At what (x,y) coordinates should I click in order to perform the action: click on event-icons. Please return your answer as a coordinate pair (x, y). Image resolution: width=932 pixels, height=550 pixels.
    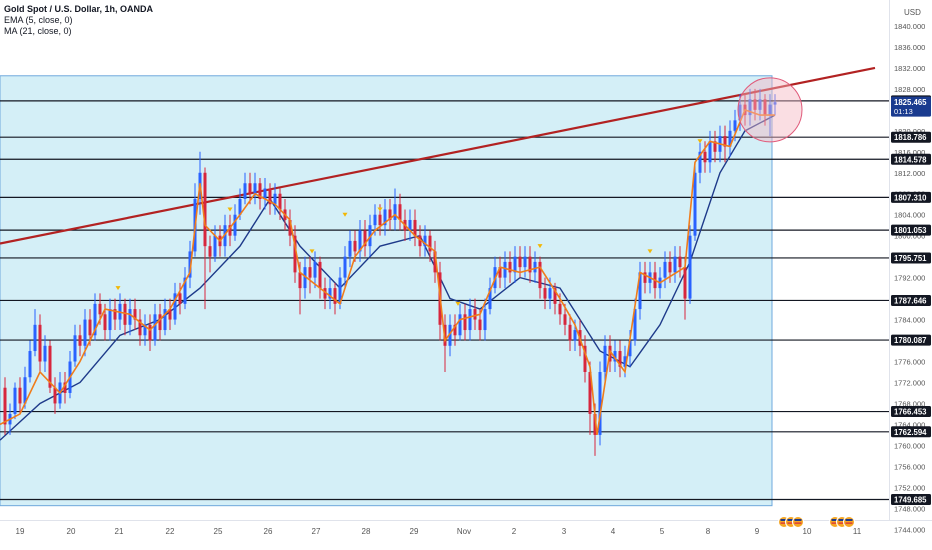
    Looking at the image, I should click on (816, 522).